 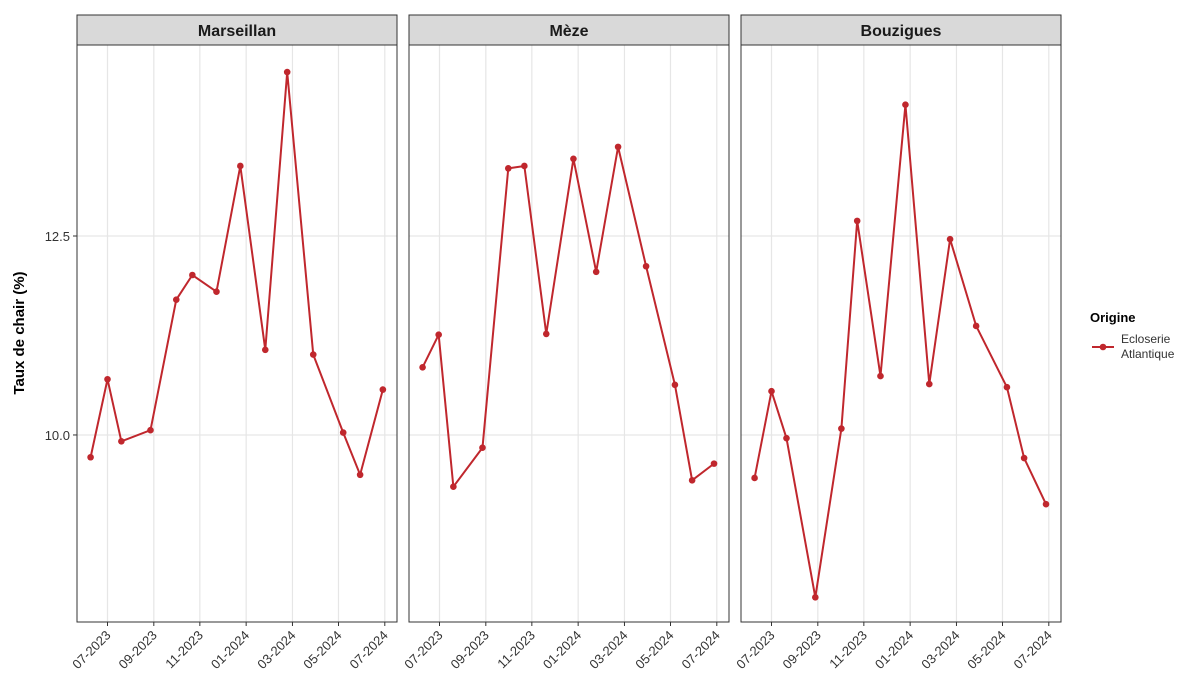 I want to click on y-axis-label: Taux de chair (%), so click(x=19, y=332).